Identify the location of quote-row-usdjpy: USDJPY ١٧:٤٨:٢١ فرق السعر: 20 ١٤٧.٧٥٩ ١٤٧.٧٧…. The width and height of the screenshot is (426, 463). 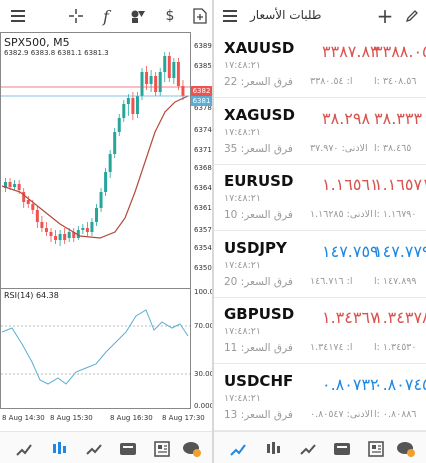
(320, 265).